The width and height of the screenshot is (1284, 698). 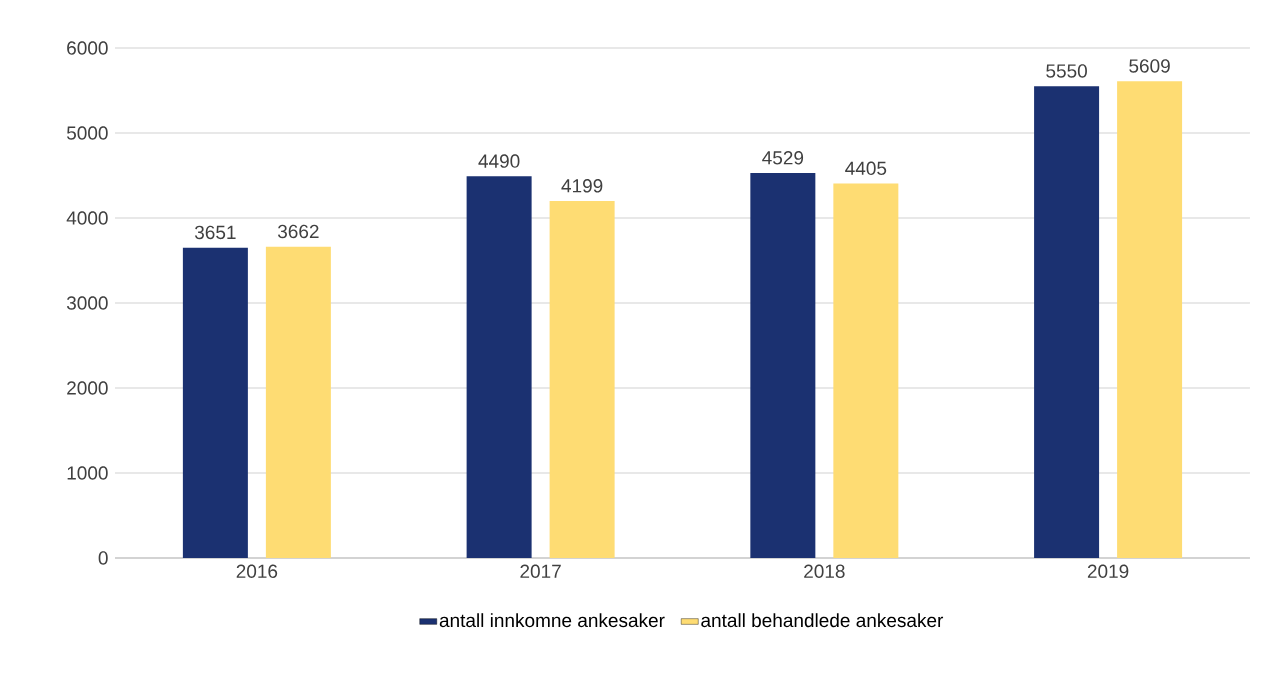 I want to click on x-tick-label: 2019, so click(x=1108, y=571).